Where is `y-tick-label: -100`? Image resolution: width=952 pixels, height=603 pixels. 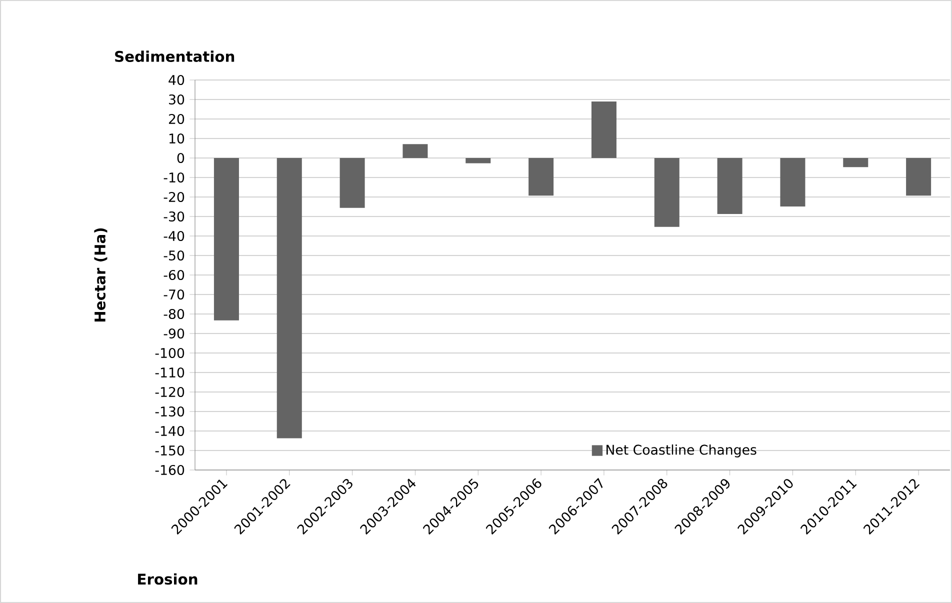 y-tick-label: -100 is located at coordinates (169, 353).